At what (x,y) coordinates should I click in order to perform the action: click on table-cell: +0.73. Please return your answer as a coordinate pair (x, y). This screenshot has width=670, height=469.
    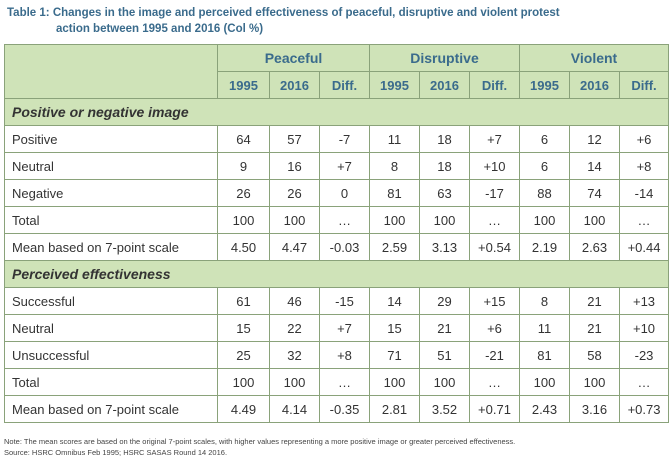
    Looking at the image, I should click on (644, 409).